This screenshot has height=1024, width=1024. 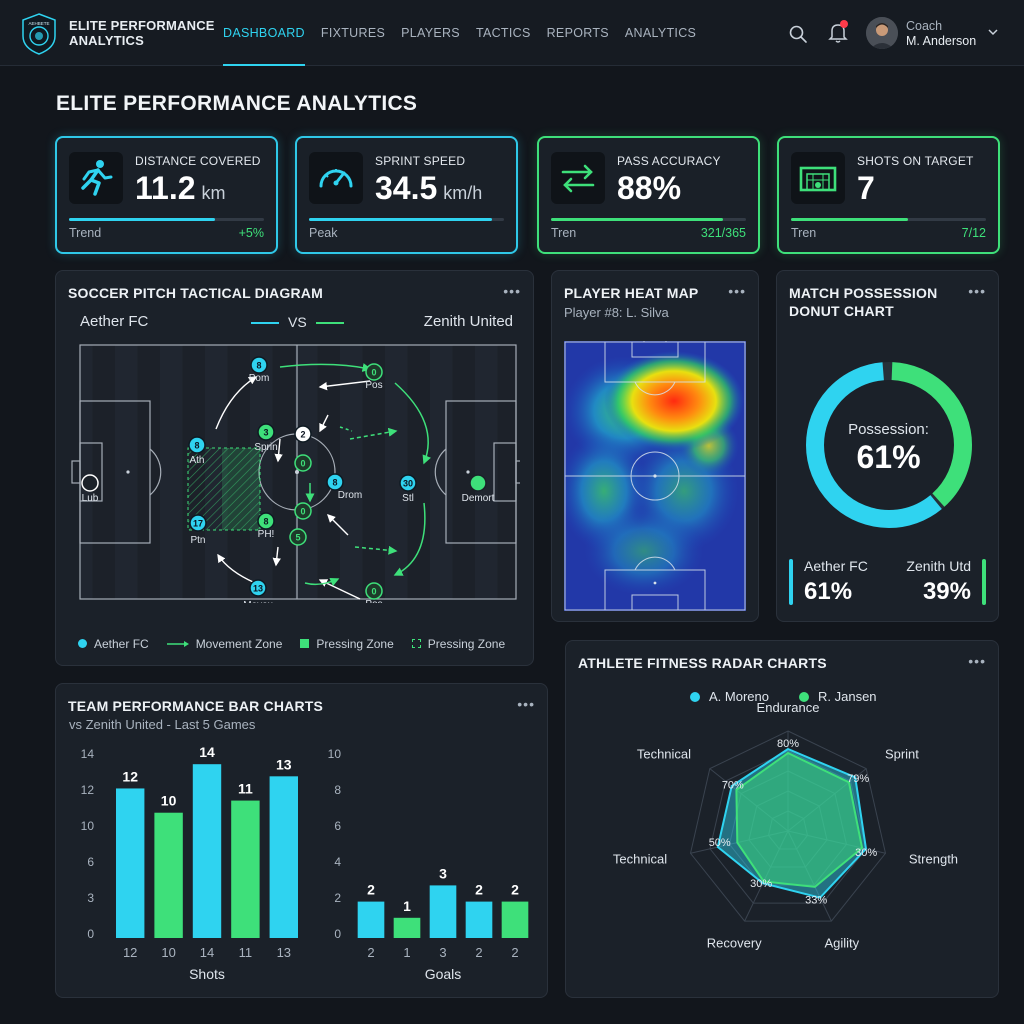 I want to click on player-marker: 30 Stl, so click(x=408, y=489).